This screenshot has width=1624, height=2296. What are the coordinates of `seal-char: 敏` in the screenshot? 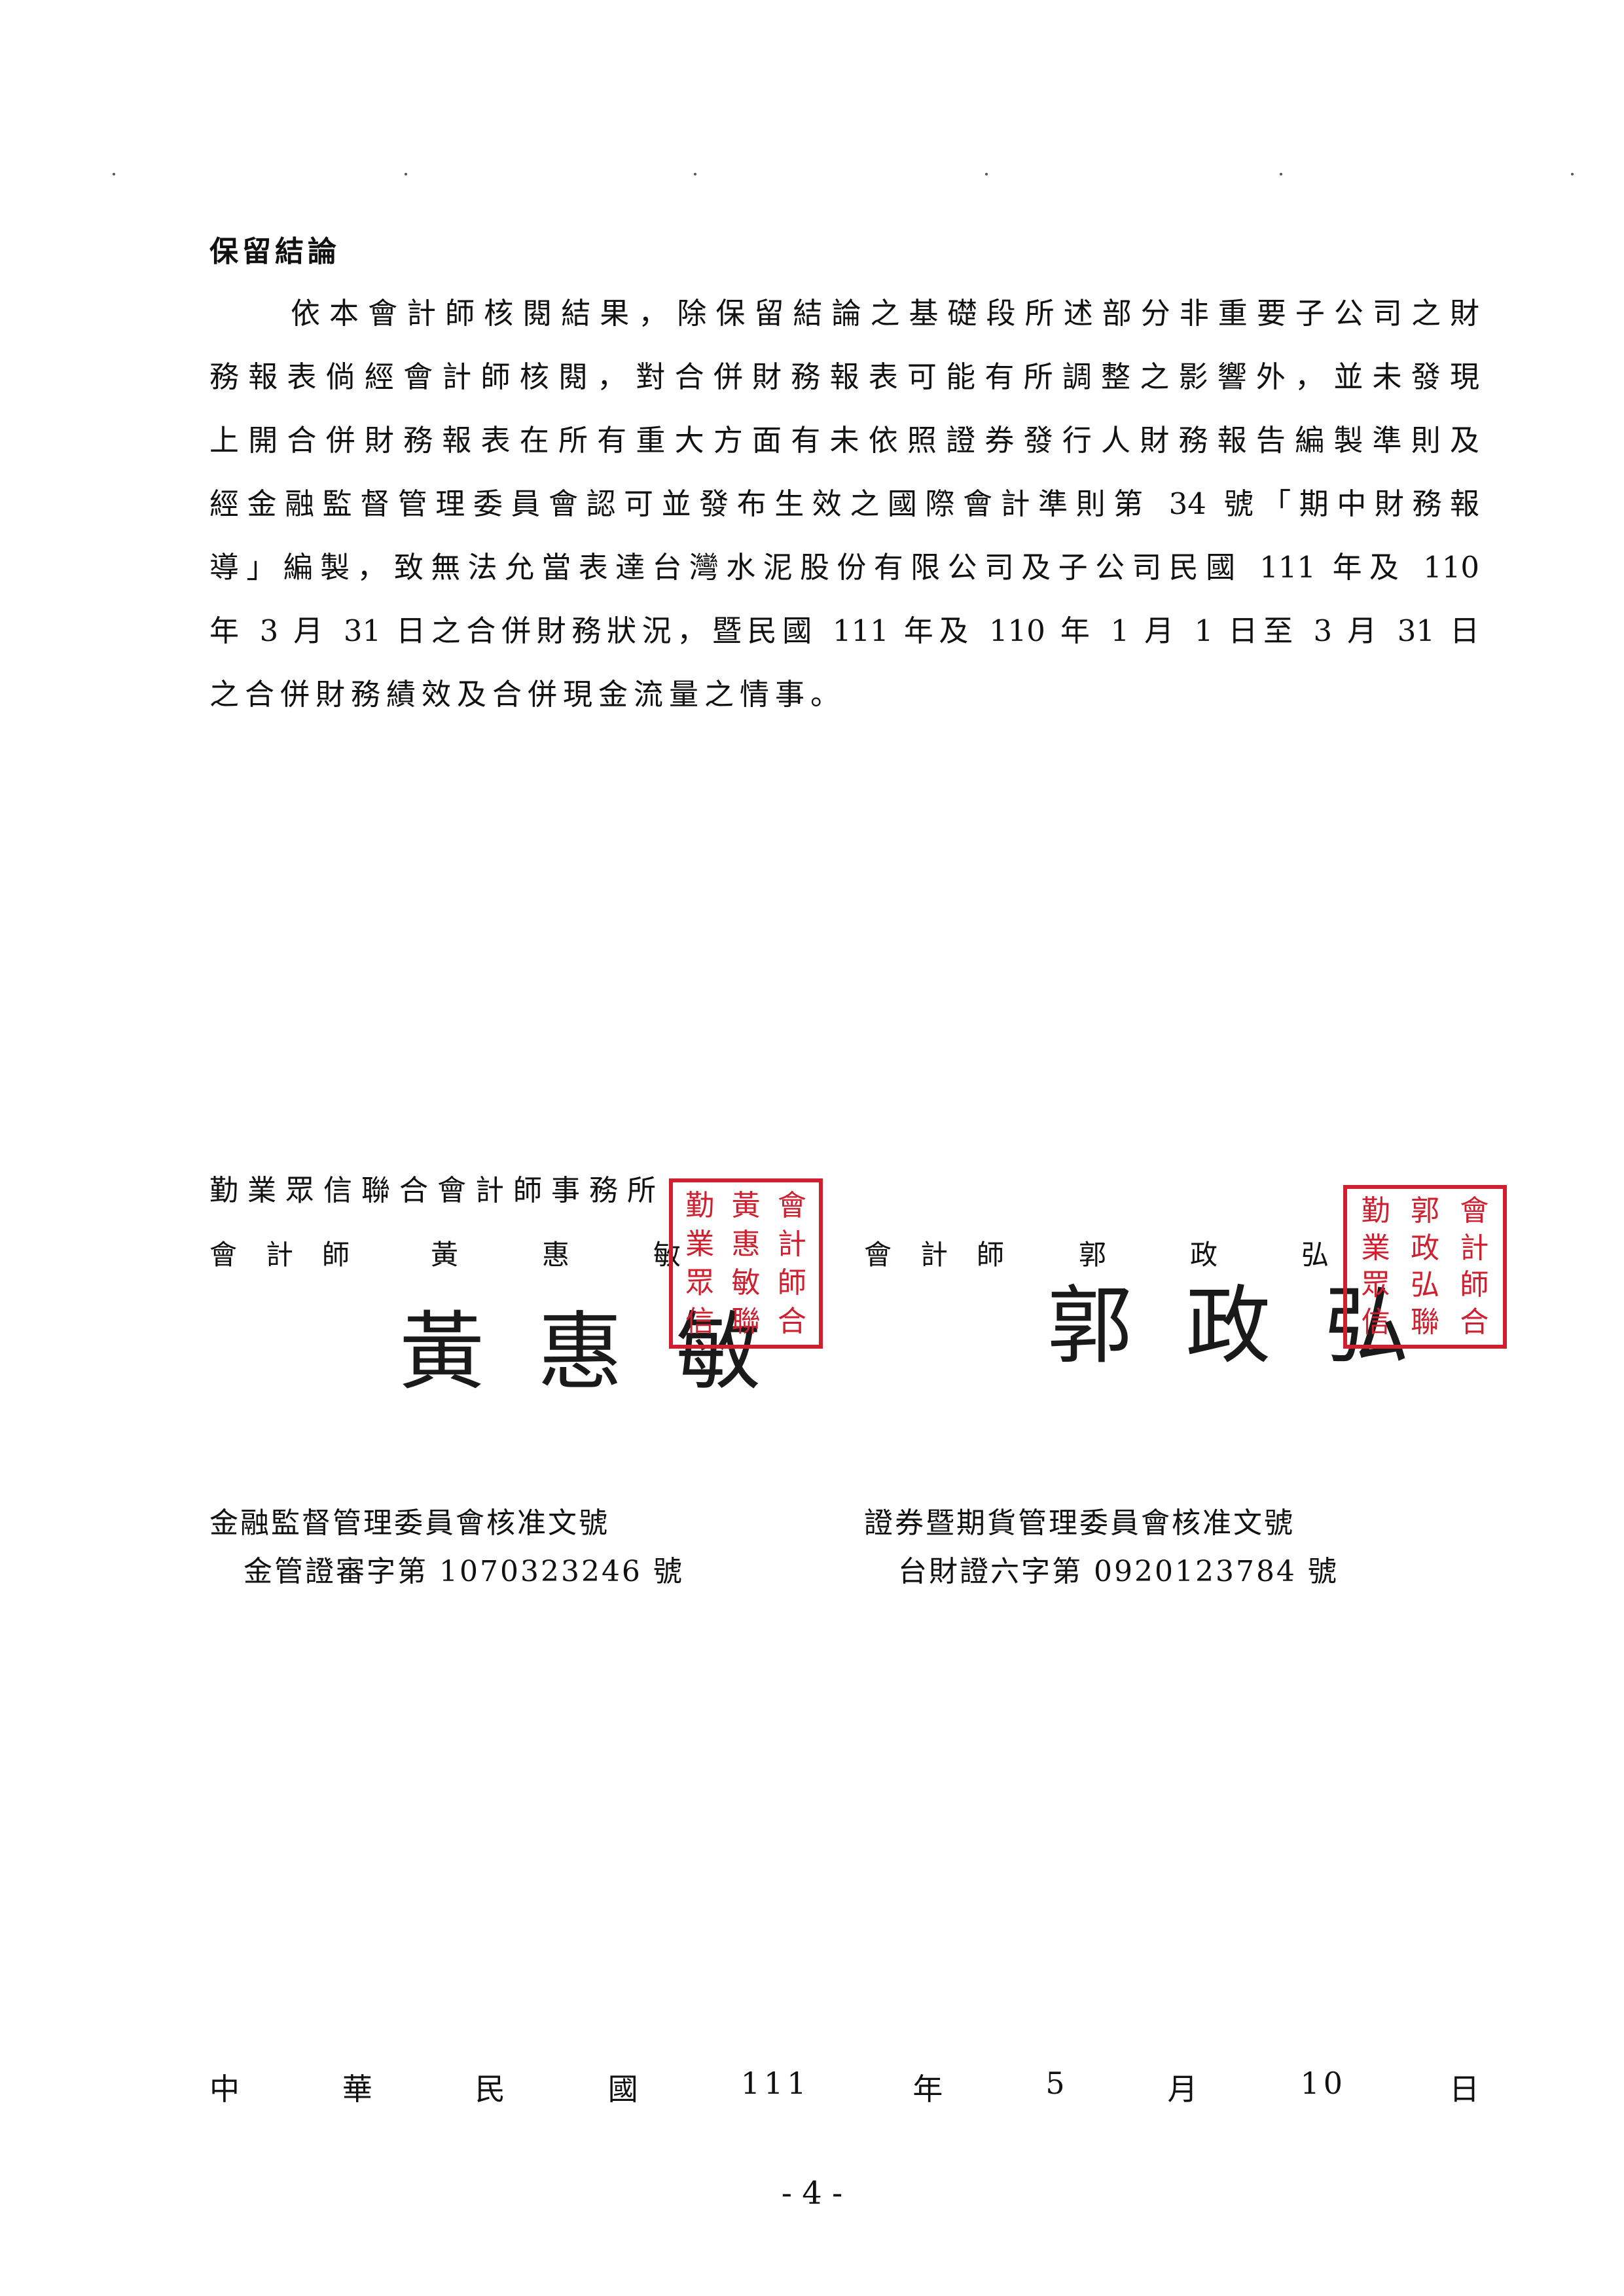 It's located at (746, 1283).